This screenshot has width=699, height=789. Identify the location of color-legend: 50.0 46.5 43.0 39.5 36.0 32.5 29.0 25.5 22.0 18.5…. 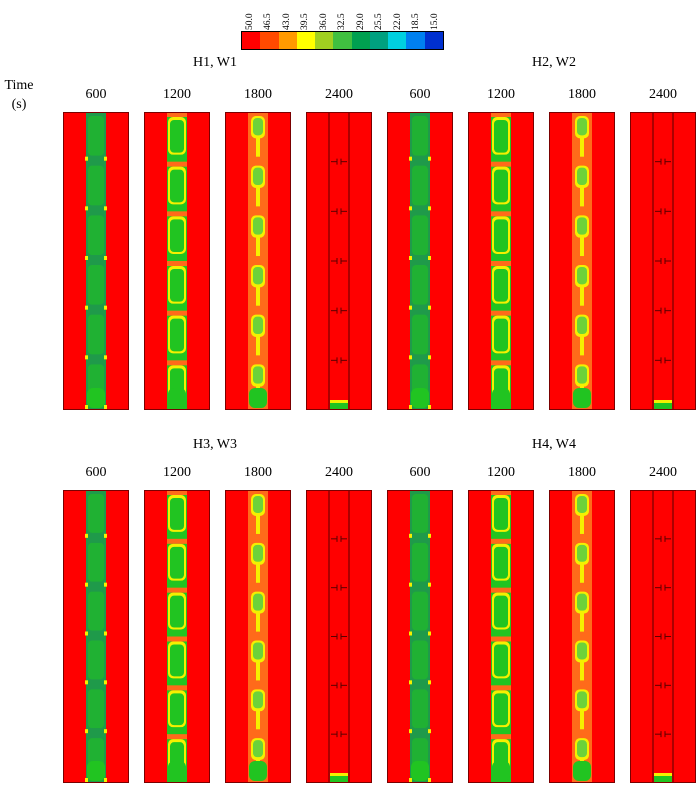
(342, 26).